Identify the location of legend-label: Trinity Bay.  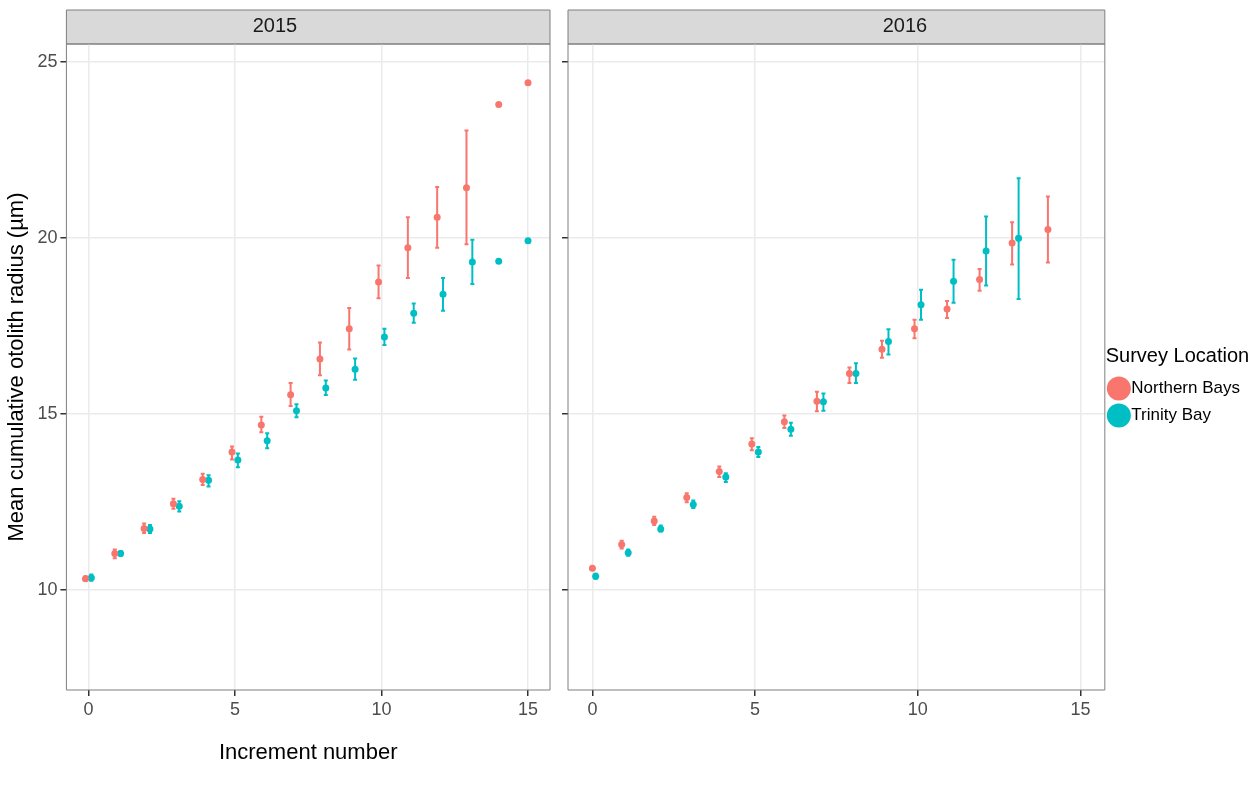
(1171, 415).